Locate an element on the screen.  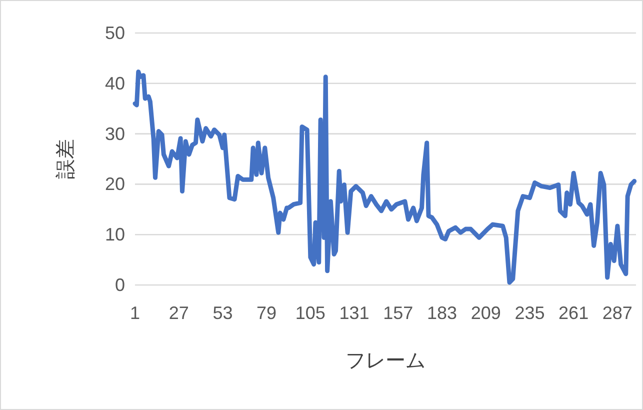
y-tick-label: 0 is located at coordinates (119, 285).